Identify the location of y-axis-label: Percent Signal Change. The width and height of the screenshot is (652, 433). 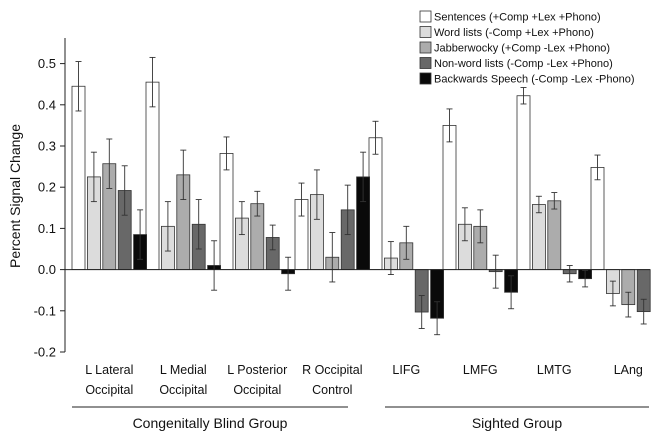
(15, 196).